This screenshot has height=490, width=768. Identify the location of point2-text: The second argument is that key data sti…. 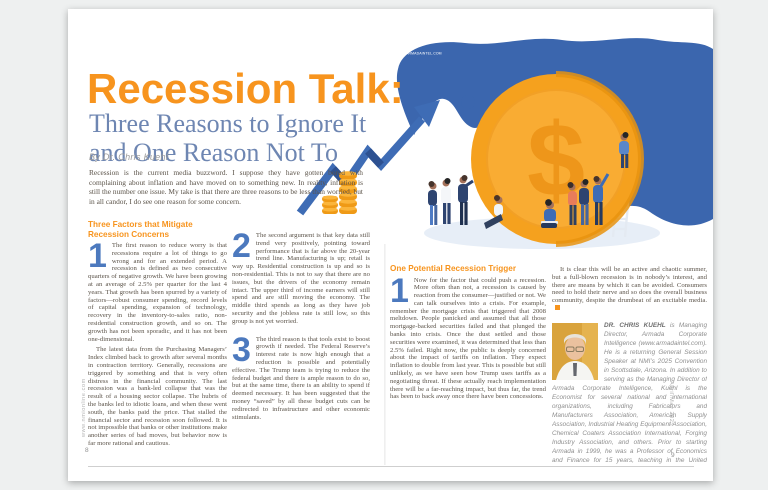
(301, 278).